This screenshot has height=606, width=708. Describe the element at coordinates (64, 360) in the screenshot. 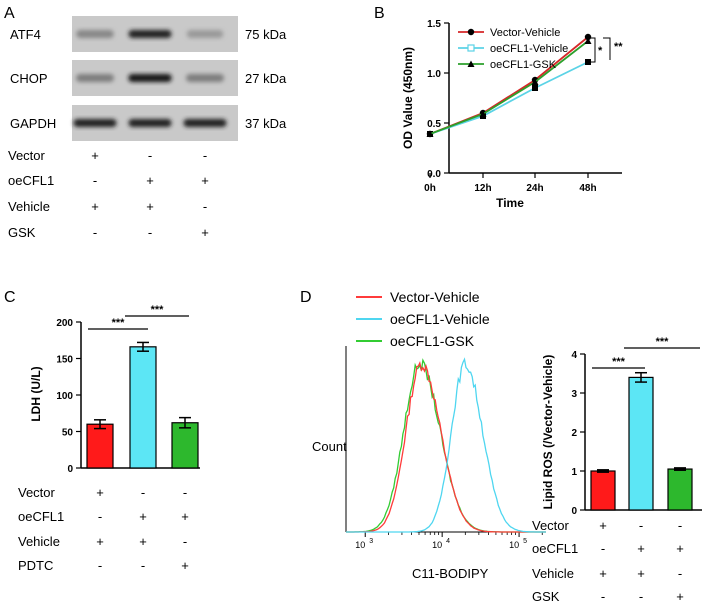

I see `y-tick-label: 150` at that location.